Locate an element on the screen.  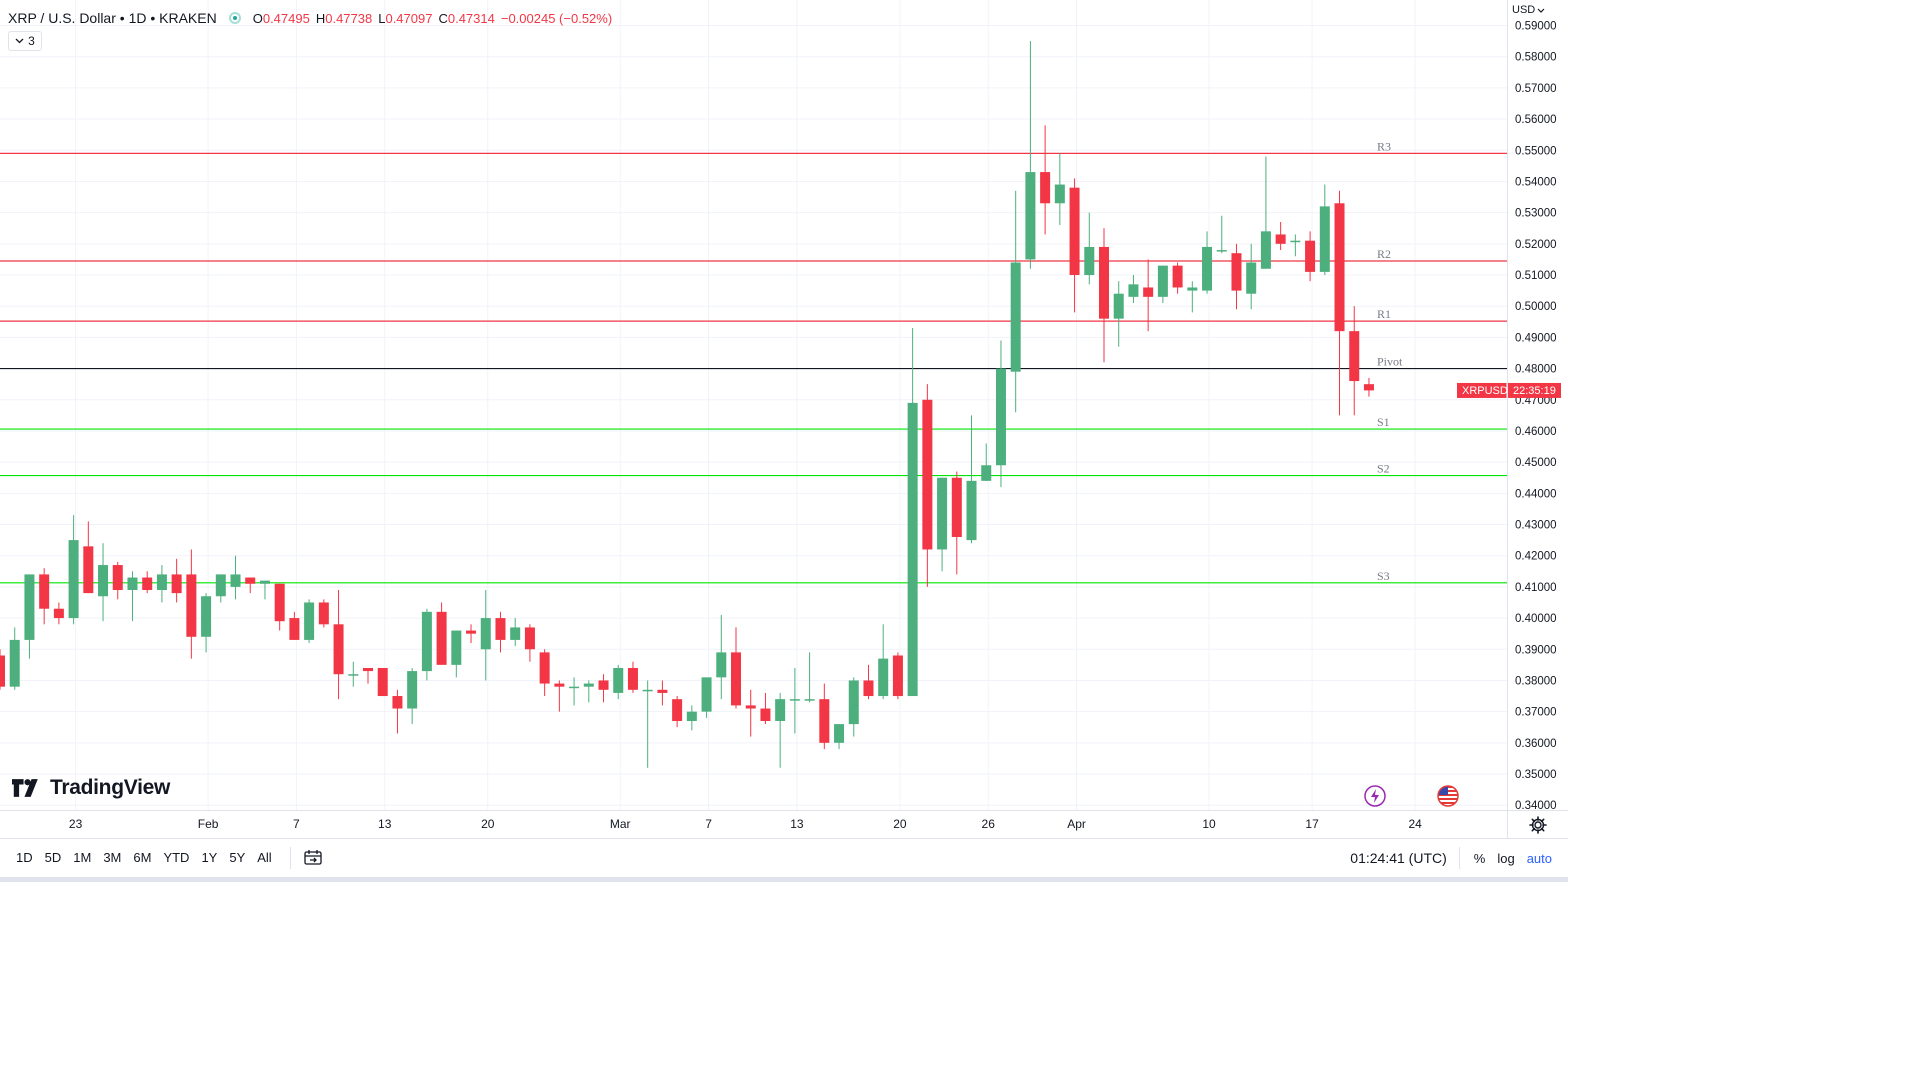
us-flag-icon is located at coordinates (1448, 796).